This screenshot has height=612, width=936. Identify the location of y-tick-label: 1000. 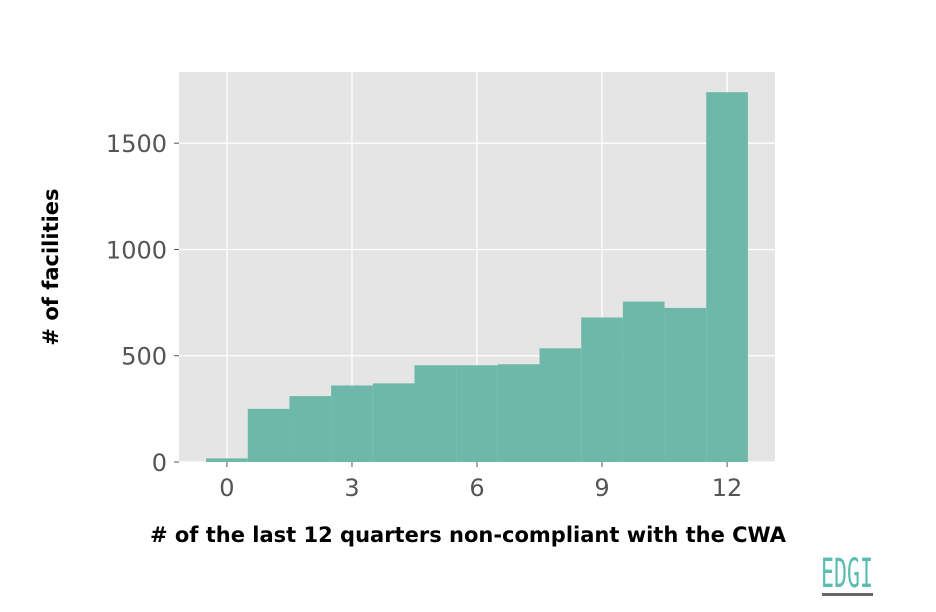
(136, 250).